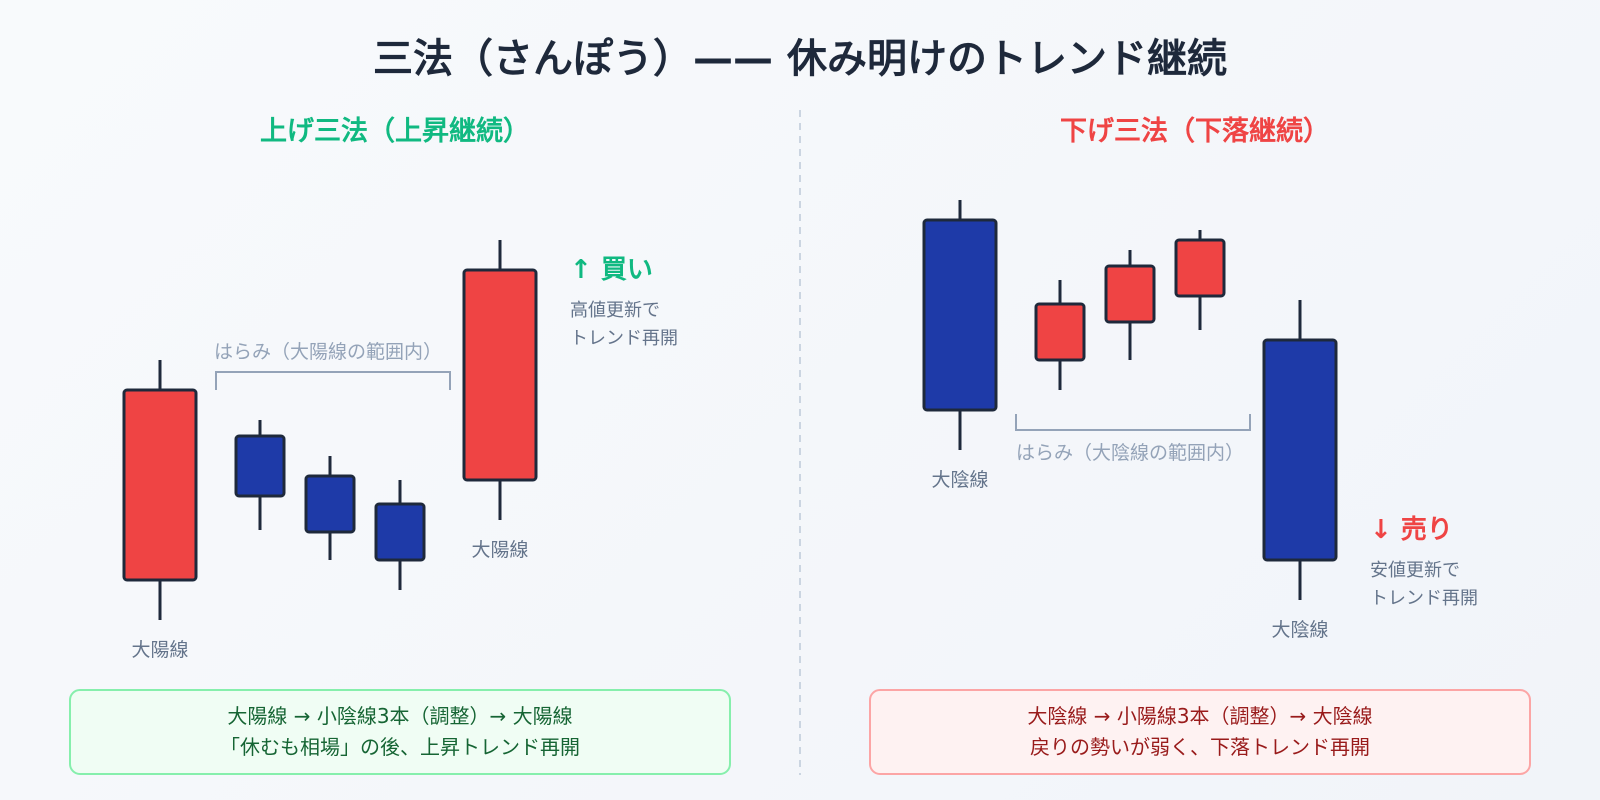  I want to click on rising-heading: 上げ三法（上昇継続）, so click(395, 131).